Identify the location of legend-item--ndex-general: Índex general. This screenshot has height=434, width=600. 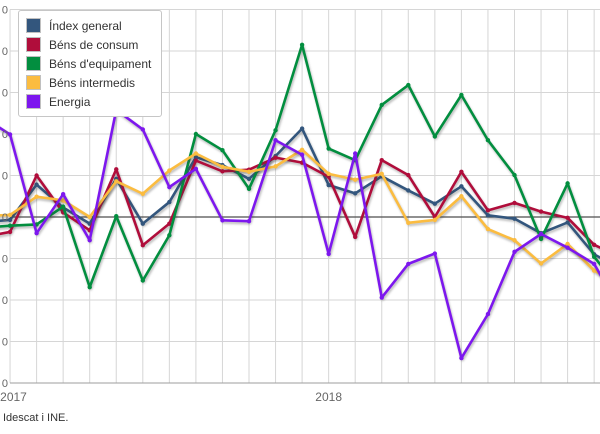
(88, 25).